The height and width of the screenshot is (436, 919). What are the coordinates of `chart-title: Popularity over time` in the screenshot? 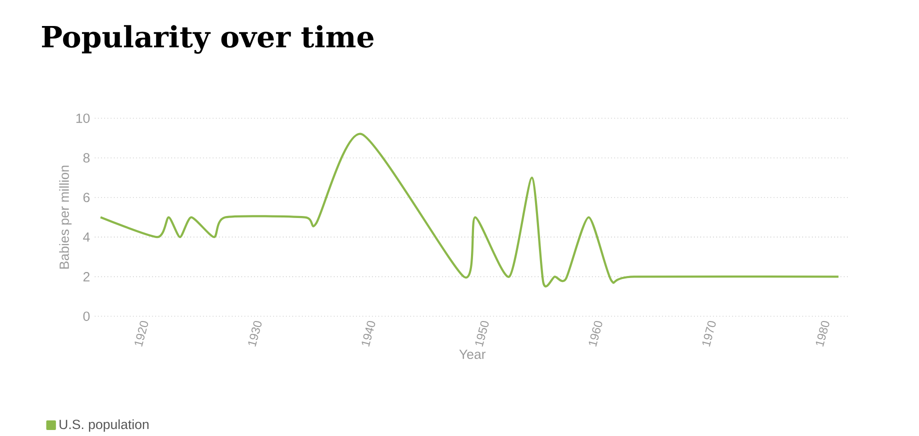 It's located at (208, 39).